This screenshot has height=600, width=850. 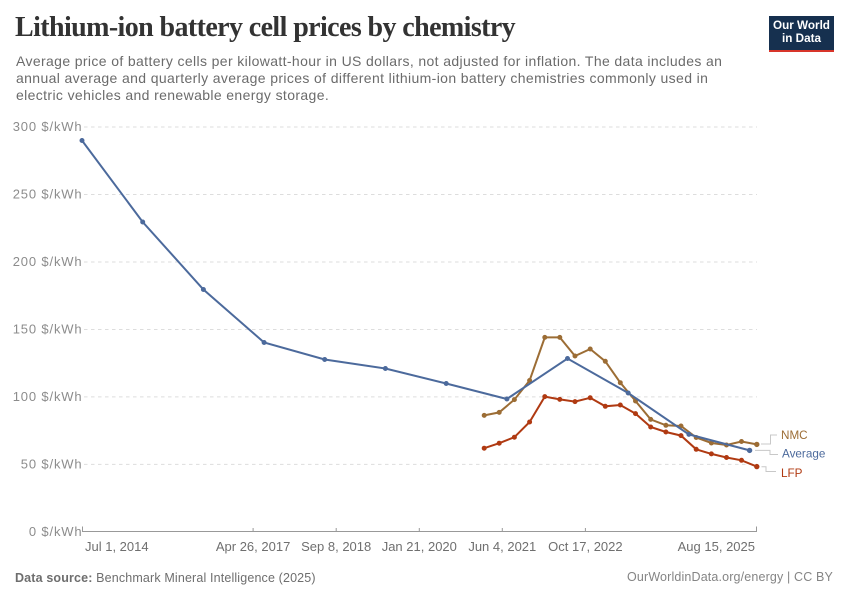 What do you see at coordinates (253, 546) in the screenshot?
I see `svg-text: Apr 26, 2017` at bounding box center [253, 546].